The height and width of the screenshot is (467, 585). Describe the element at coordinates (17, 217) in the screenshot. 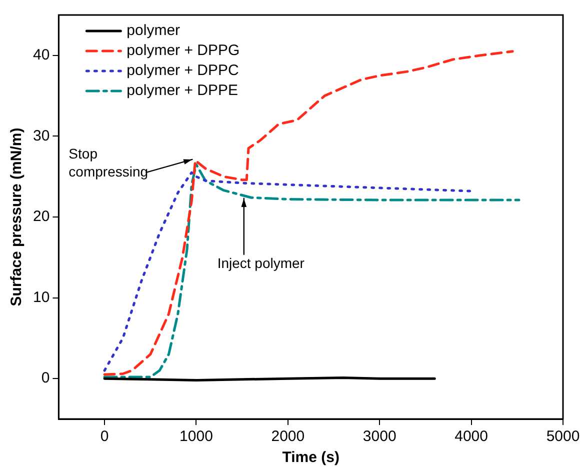

I see `y-axis-title: Surface pressure (mN/m)` at that location.